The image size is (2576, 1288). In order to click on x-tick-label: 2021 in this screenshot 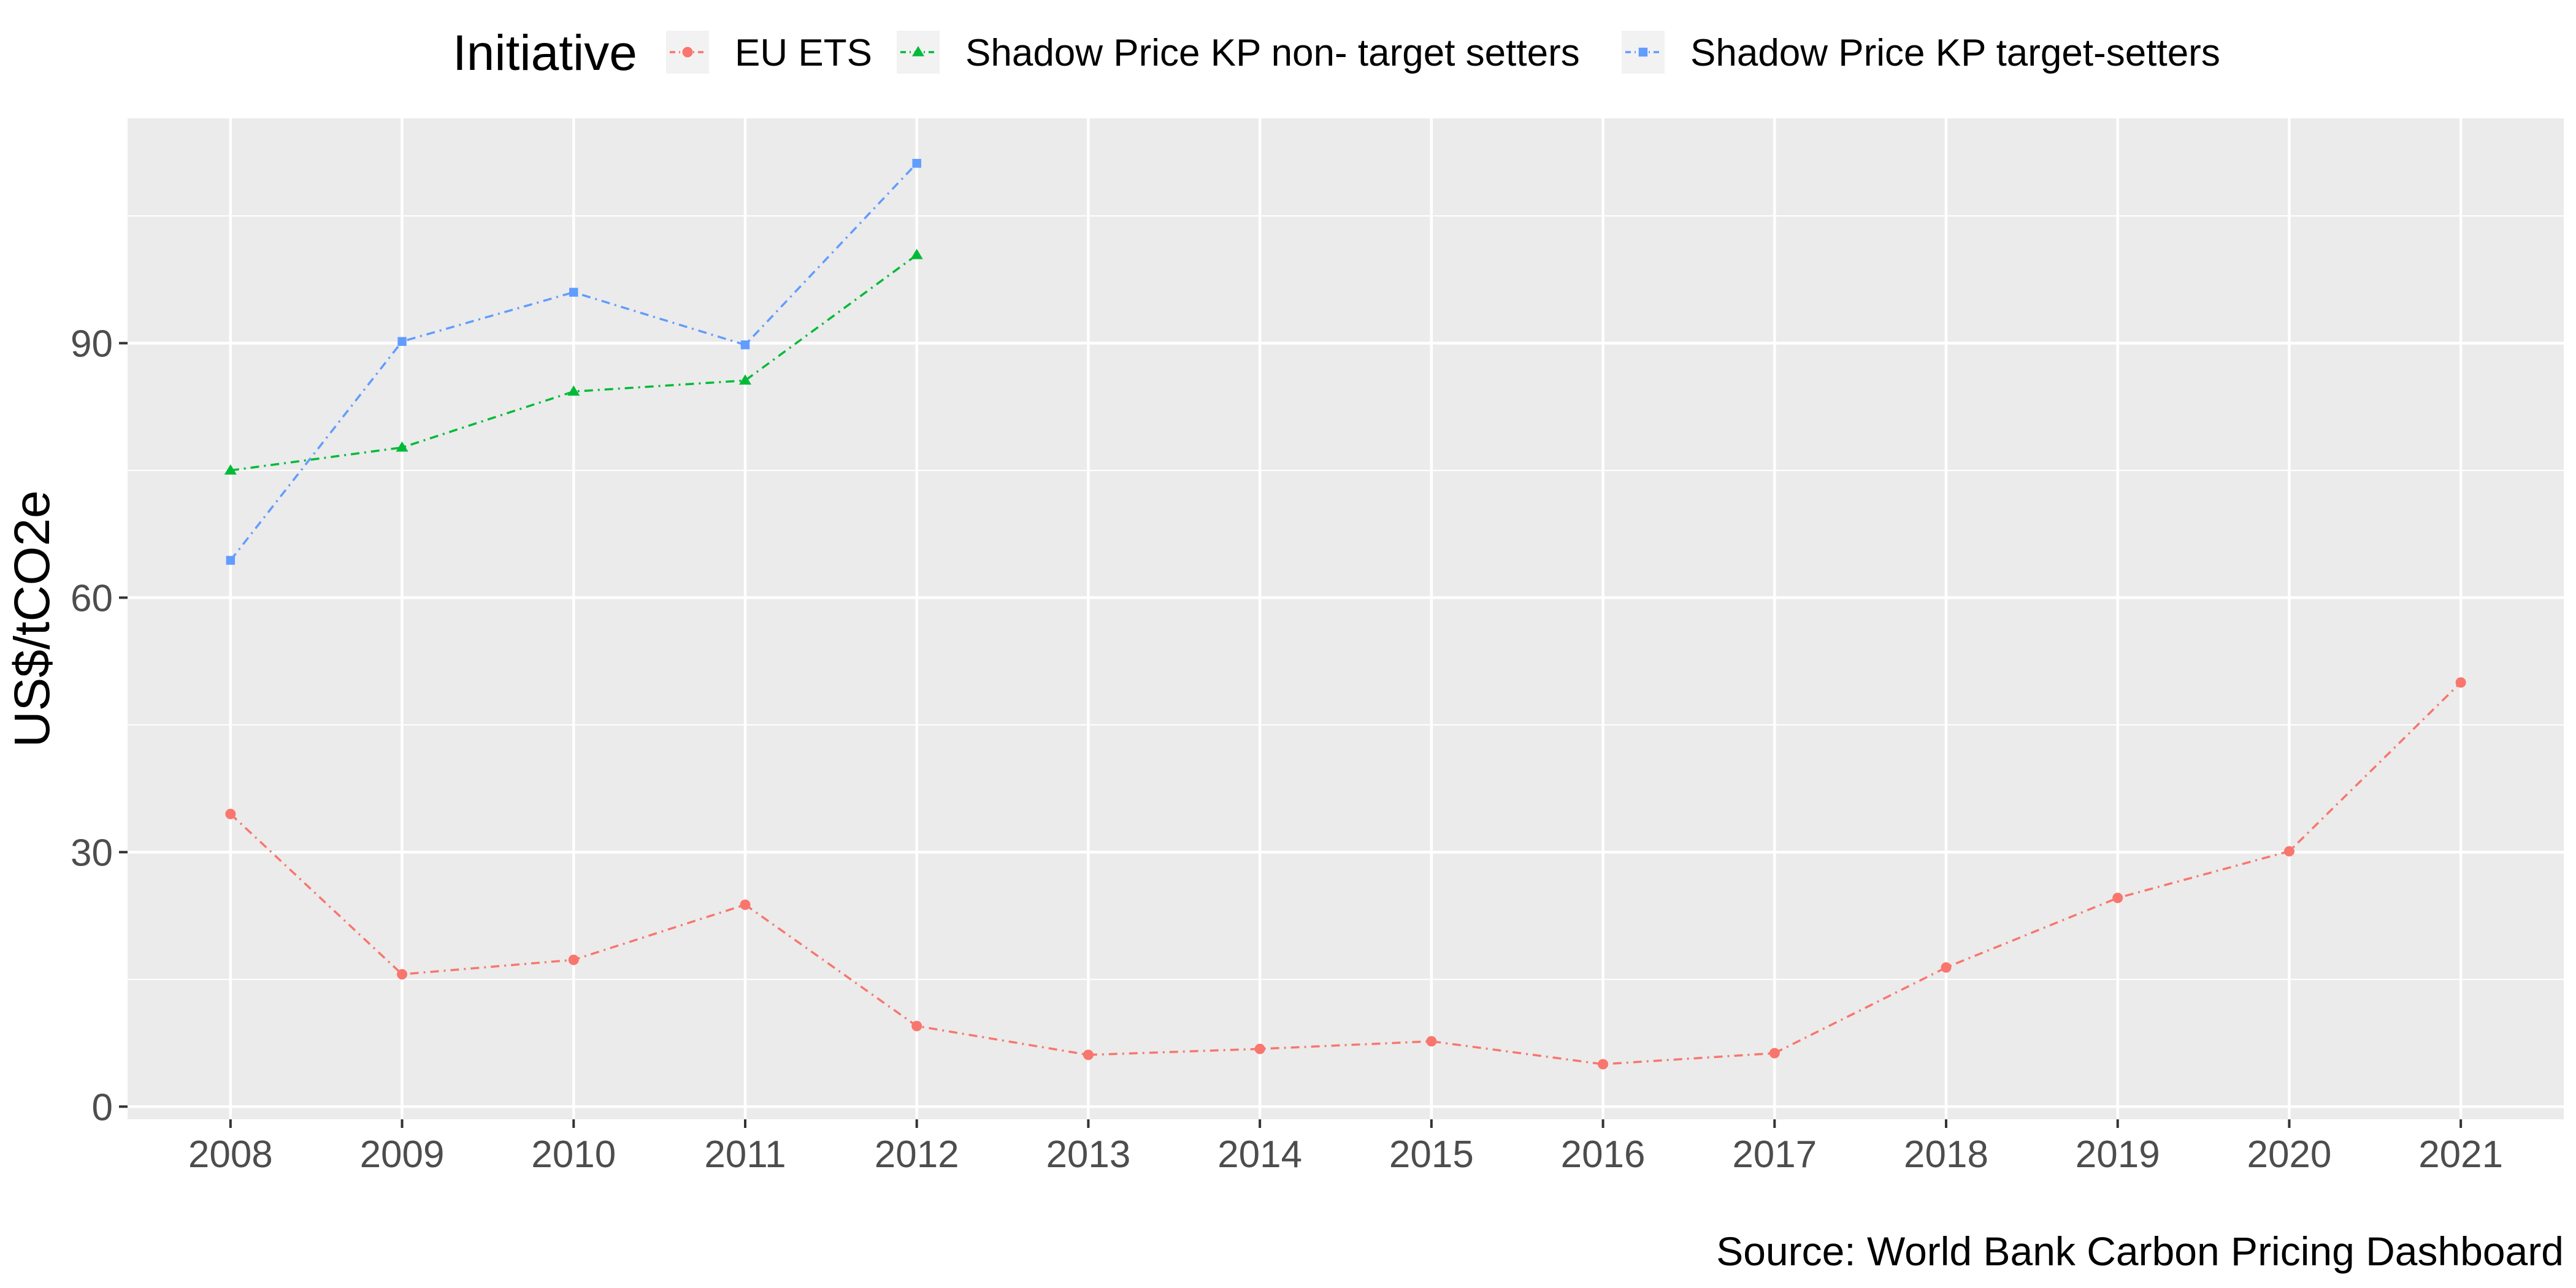, I will do `click(2460, 1154)`.